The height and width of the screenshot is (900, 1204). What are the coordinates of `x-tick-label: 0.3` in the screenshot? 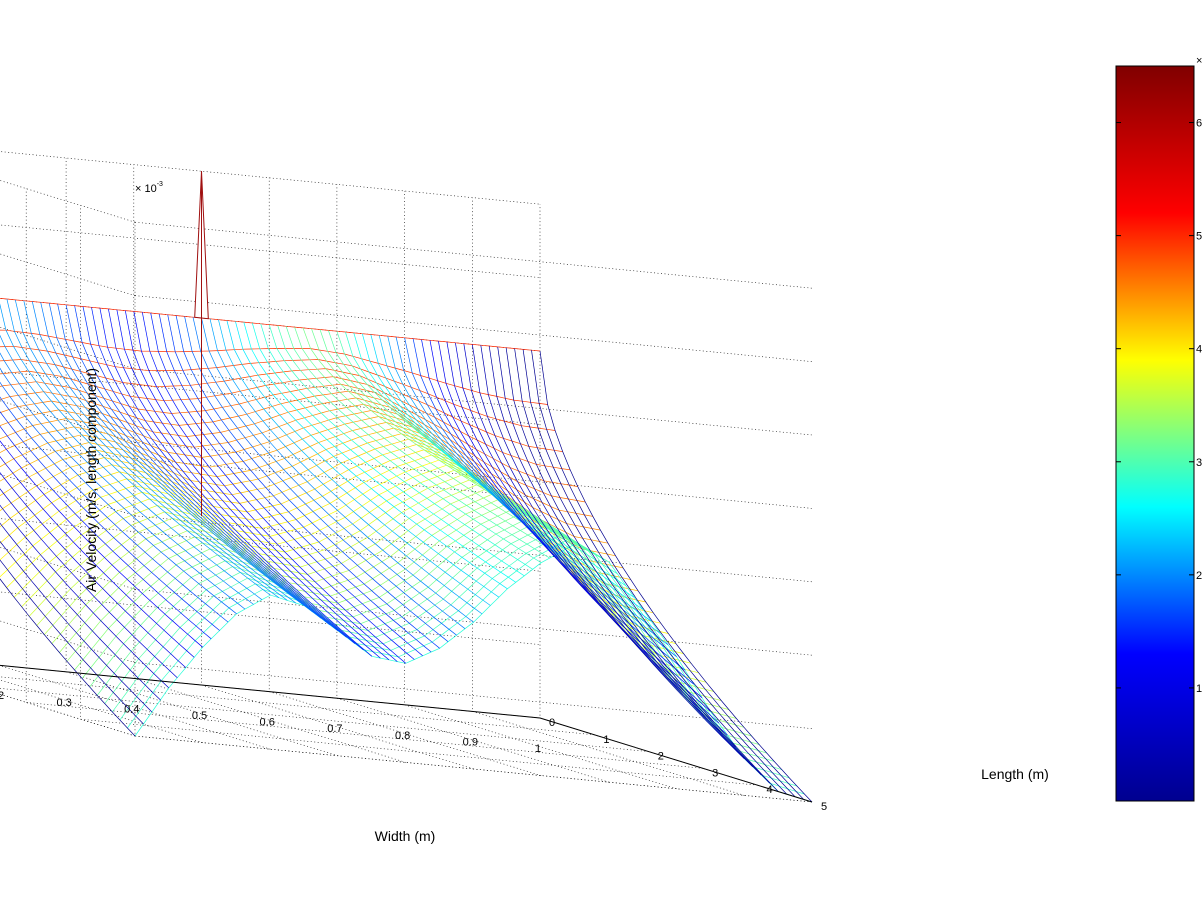 It's located at (63, 703).